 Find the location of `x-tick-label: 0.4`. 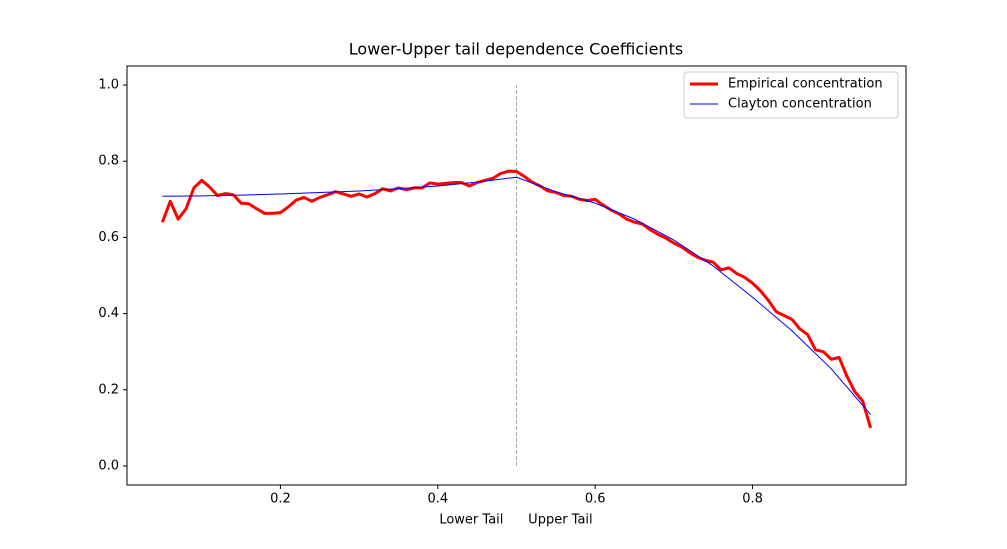

x-tick-label: 0.4 is located at coordinates (437, 499).